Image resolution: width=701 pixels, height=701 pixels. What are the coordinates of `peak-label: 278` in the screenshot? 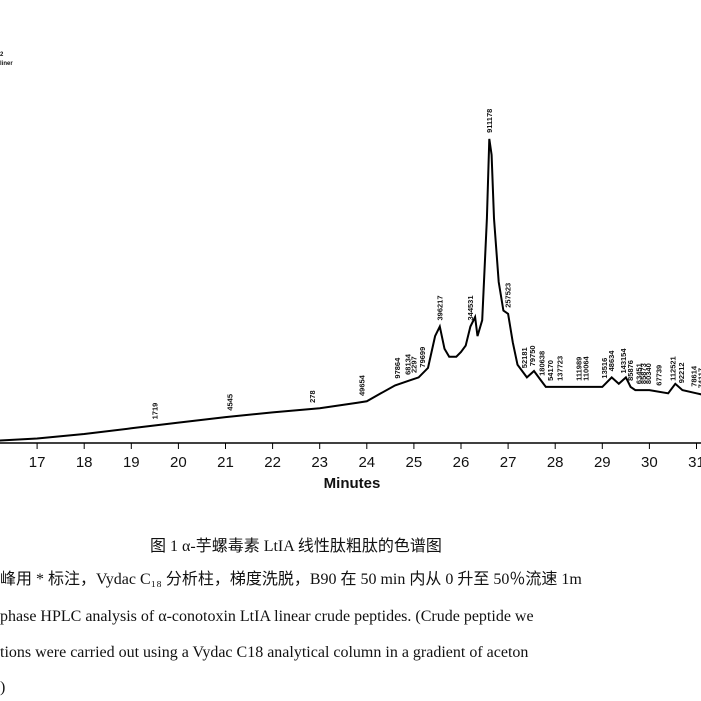 It's located at (312, 396).